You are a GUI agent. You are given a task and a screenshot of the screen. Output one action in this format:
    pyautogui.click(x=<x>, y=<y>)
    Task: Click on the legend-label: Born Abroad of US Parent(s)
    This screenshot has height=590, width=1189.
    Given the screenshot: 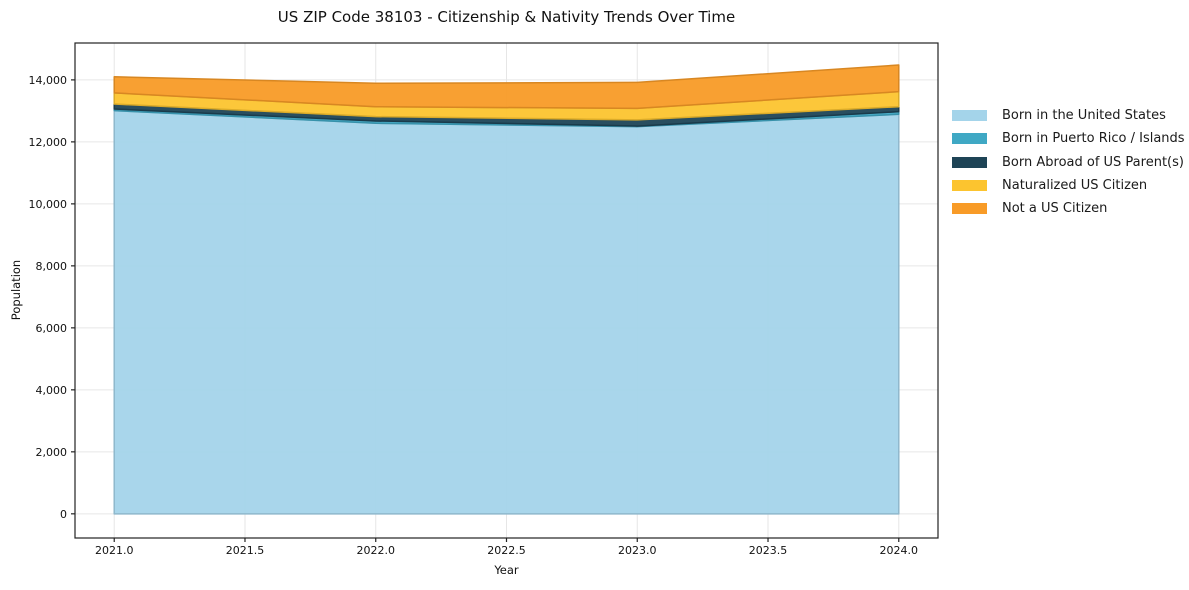 What is the action you would take?
    pyautogui.click(x=1093, y=162)
    